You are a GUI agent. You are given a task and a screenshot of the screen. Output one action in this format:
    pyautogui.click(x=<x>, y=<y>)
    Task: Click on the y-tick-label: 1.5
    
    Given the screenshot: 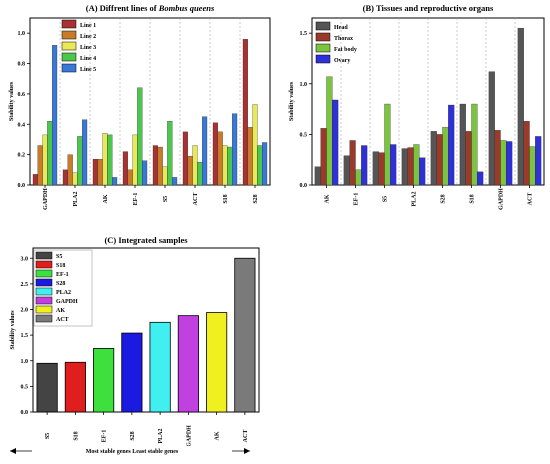 What is the action you would take?
    pyautogui.click(x=304, y=34)
    